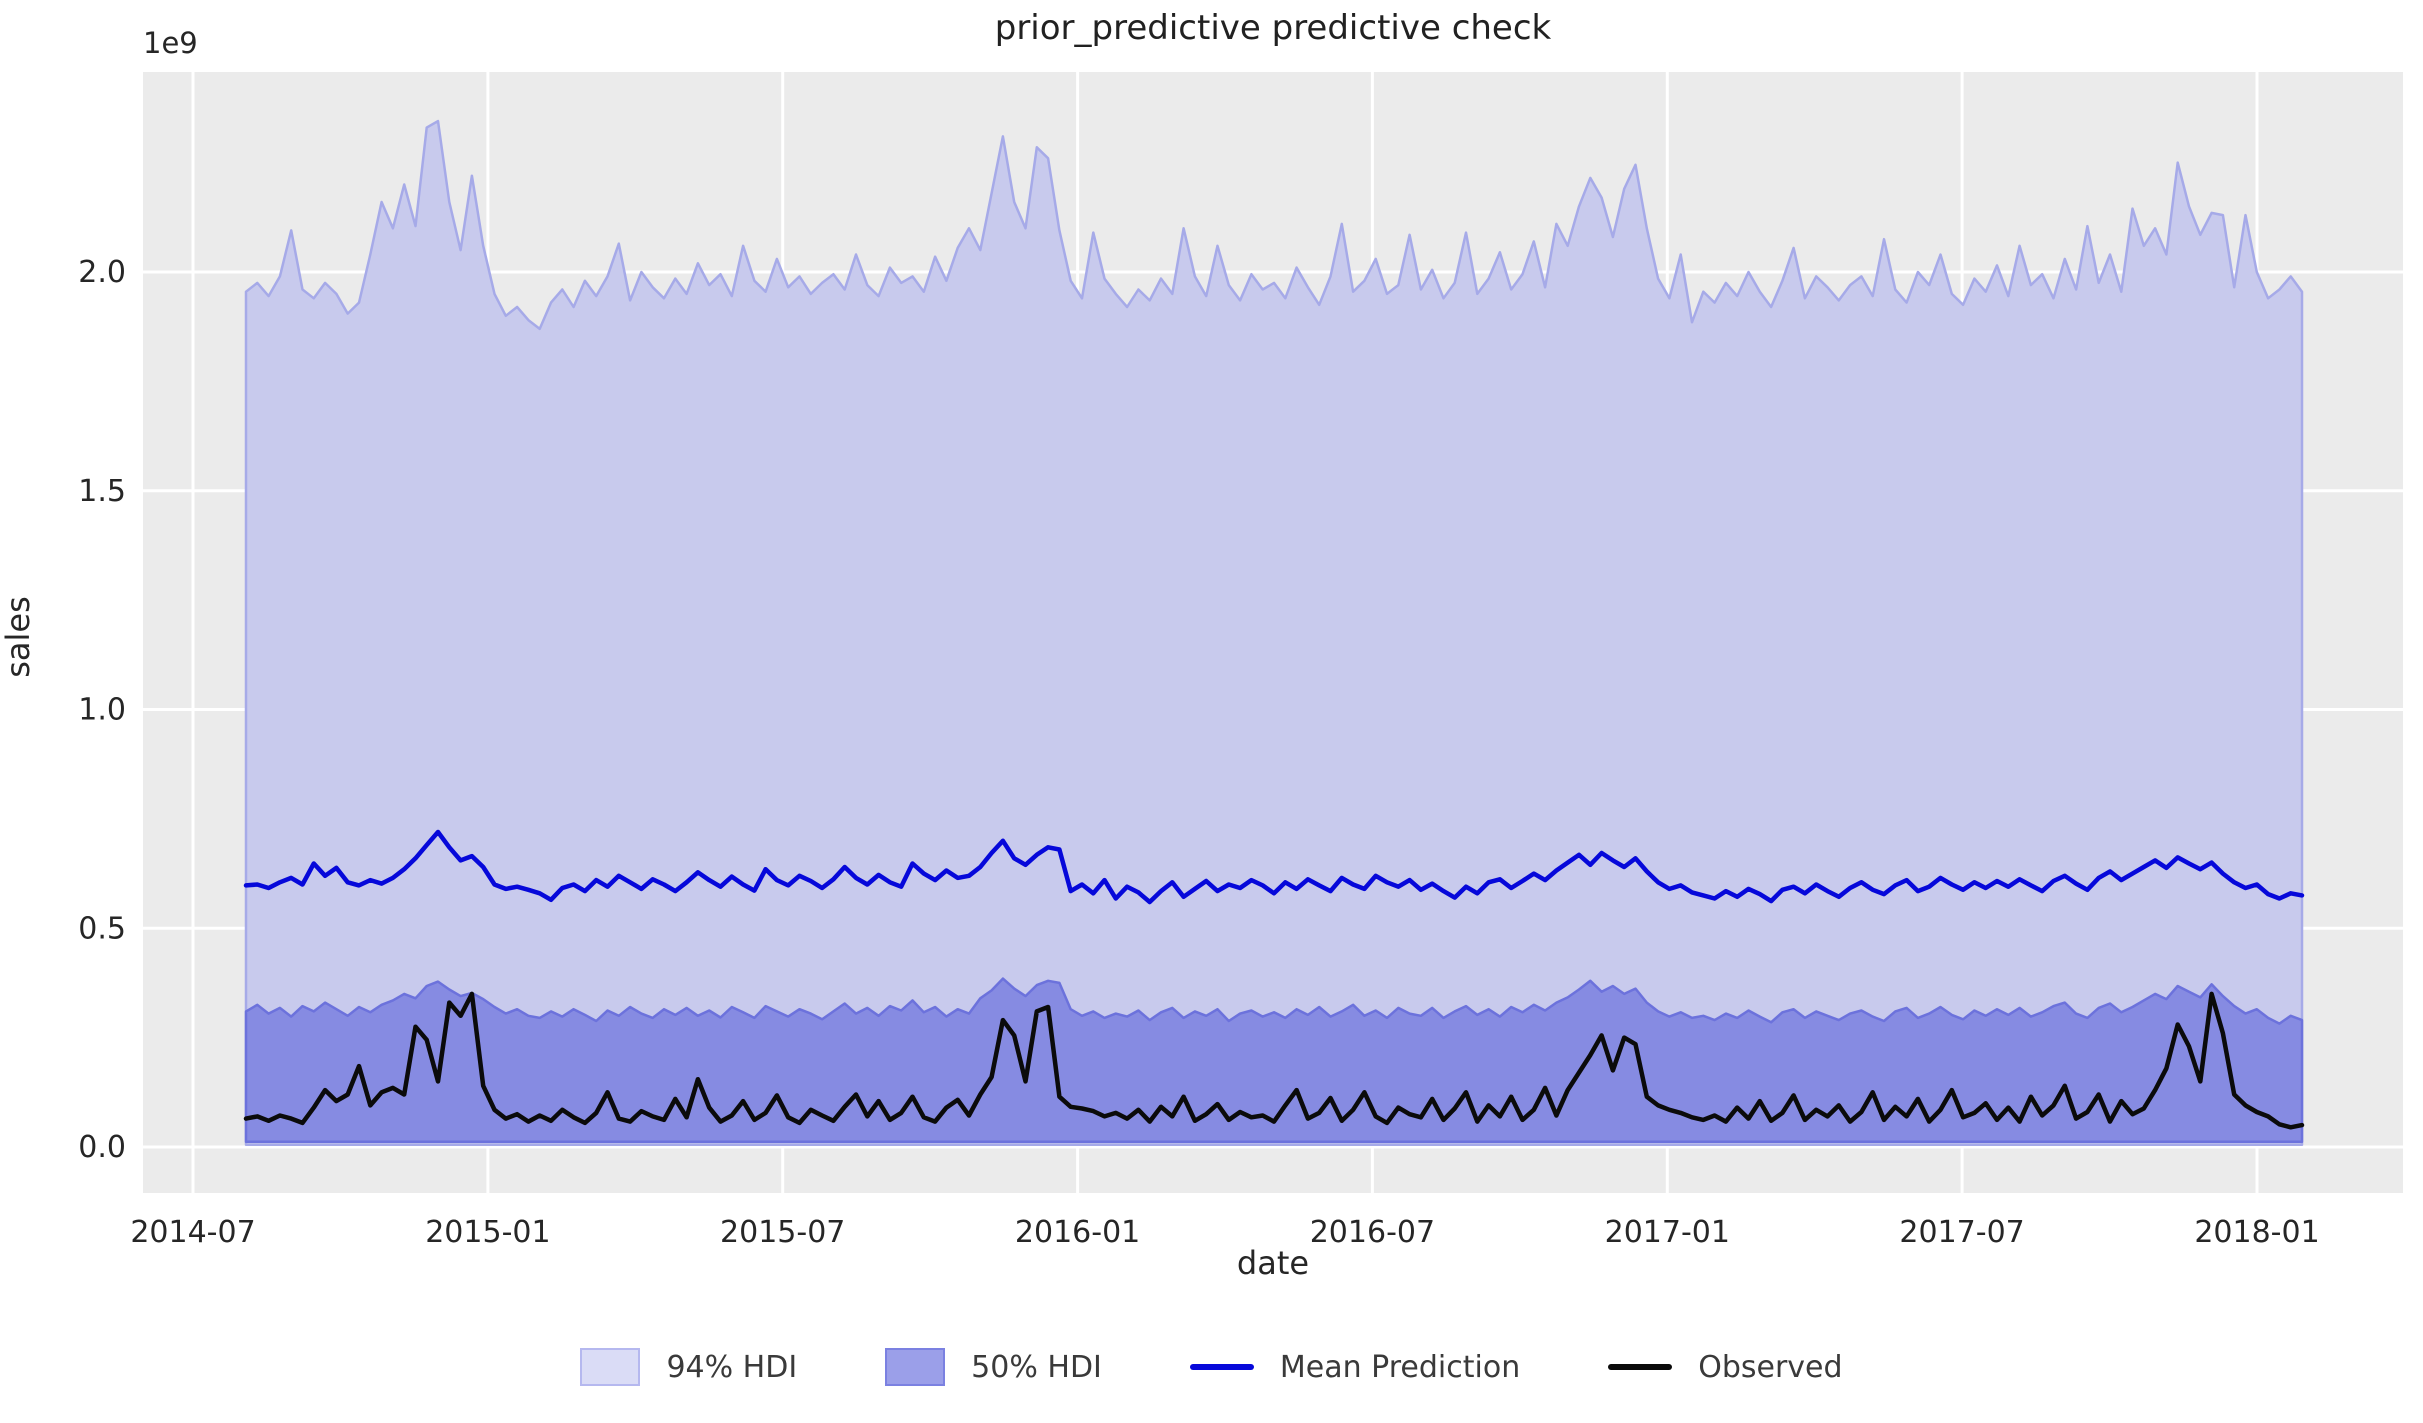 Image resolution: width=2423 pixels, height=1423 pixels. I want to click on legend-item-50-hdi: 50% HDI, so click(993, 1367).